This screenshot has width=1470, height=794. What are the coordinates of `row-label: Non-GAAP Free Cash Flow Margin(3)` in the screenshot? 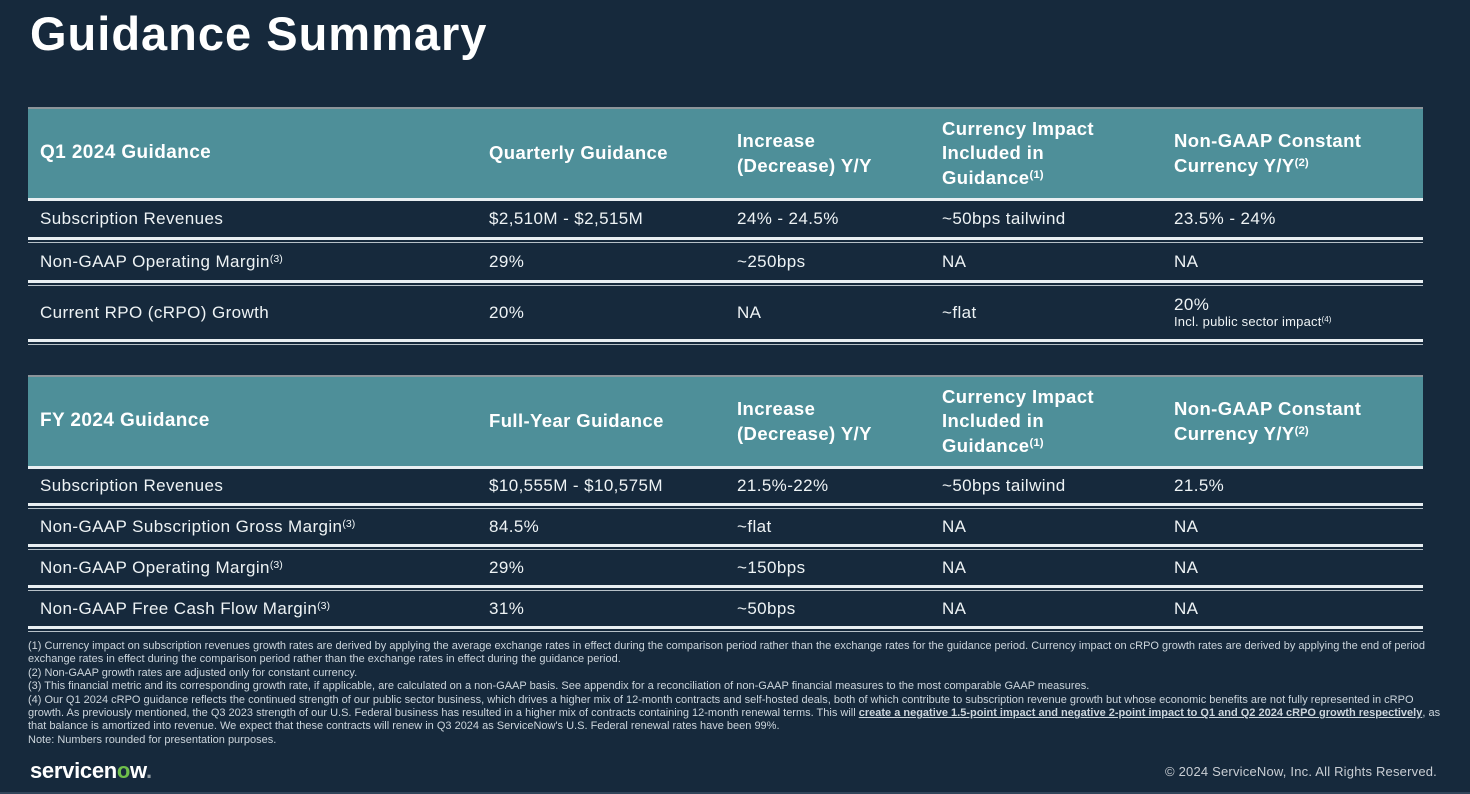 It's located at (256, 609).